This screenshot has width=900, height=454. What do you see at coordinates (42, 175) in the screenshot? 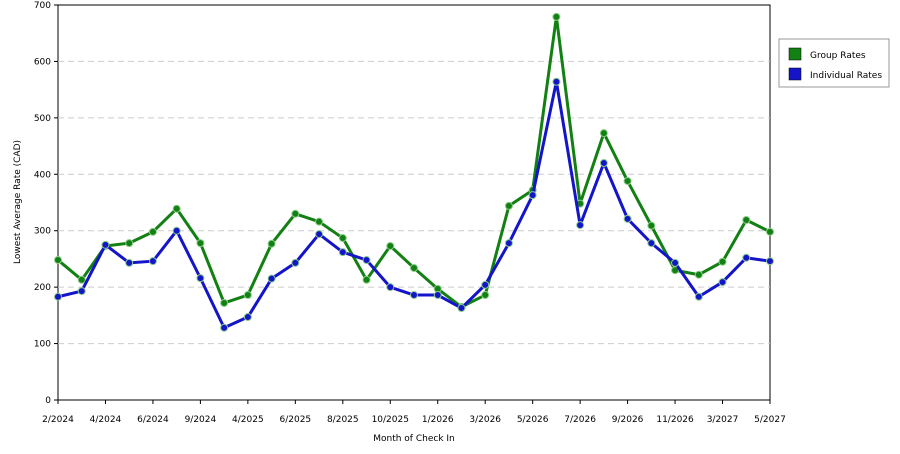
I see `y-tick-label: 400` at bounding box center [42, 175].